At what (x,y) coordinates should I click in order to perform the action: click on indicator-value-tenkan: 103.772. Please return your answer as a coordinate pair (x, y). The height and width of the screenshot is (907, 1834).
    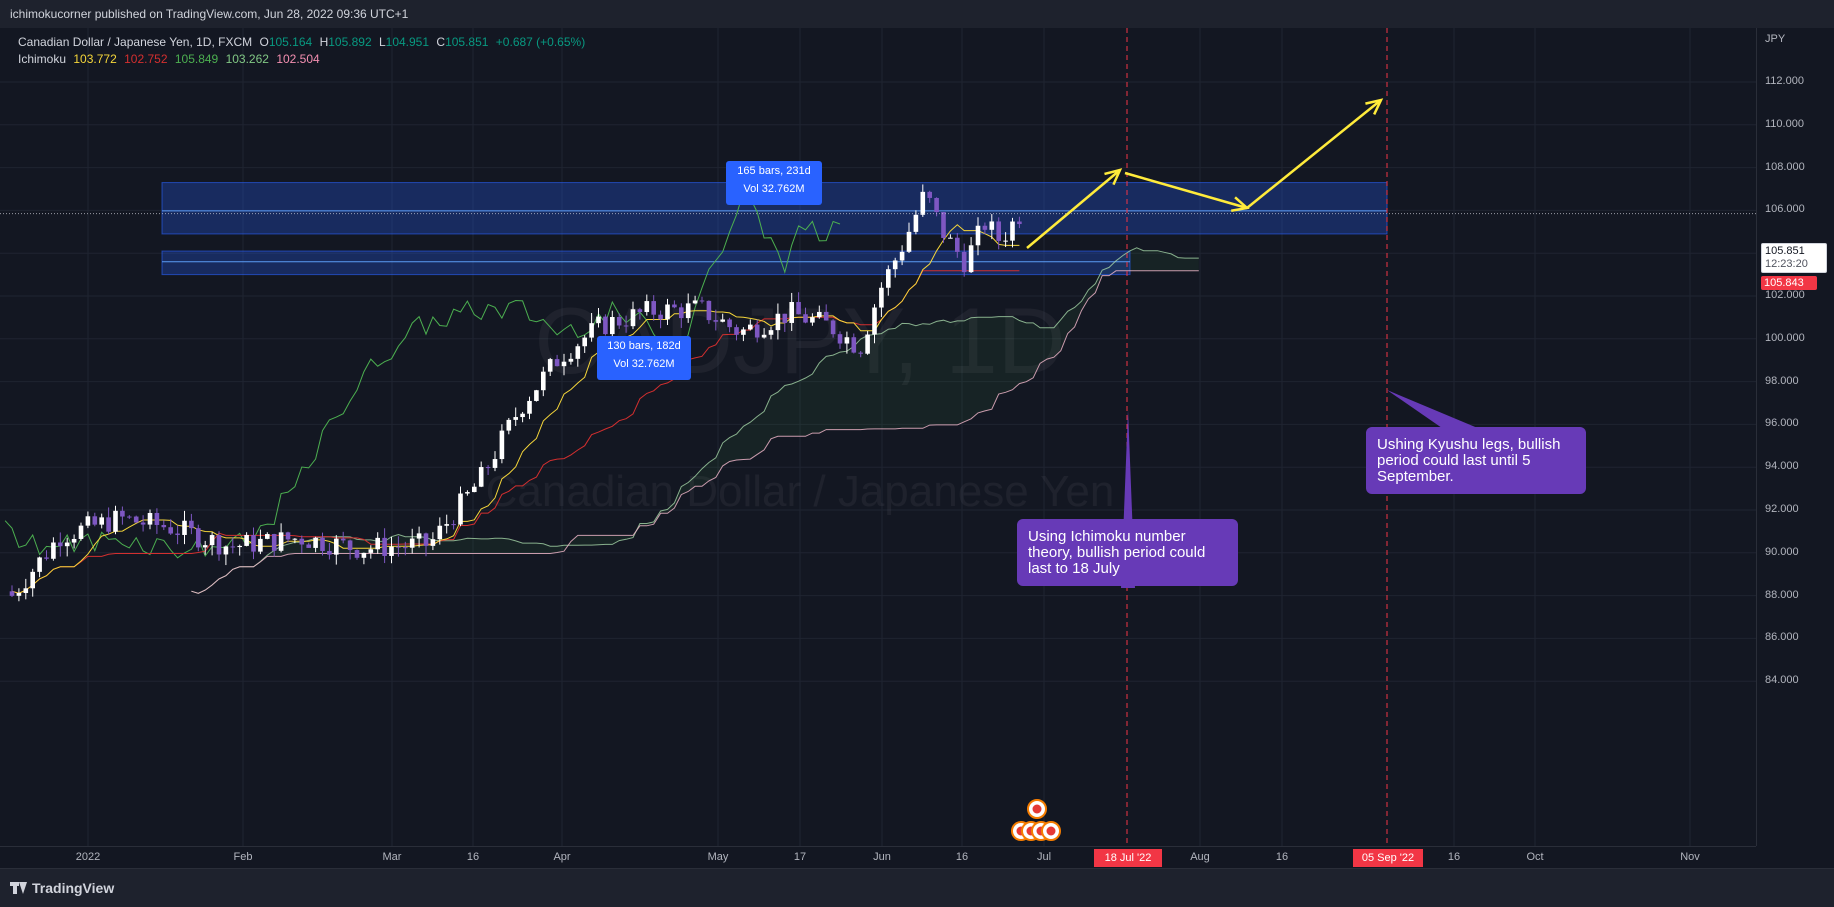
    Looking at the image, I should click on (95, 59).